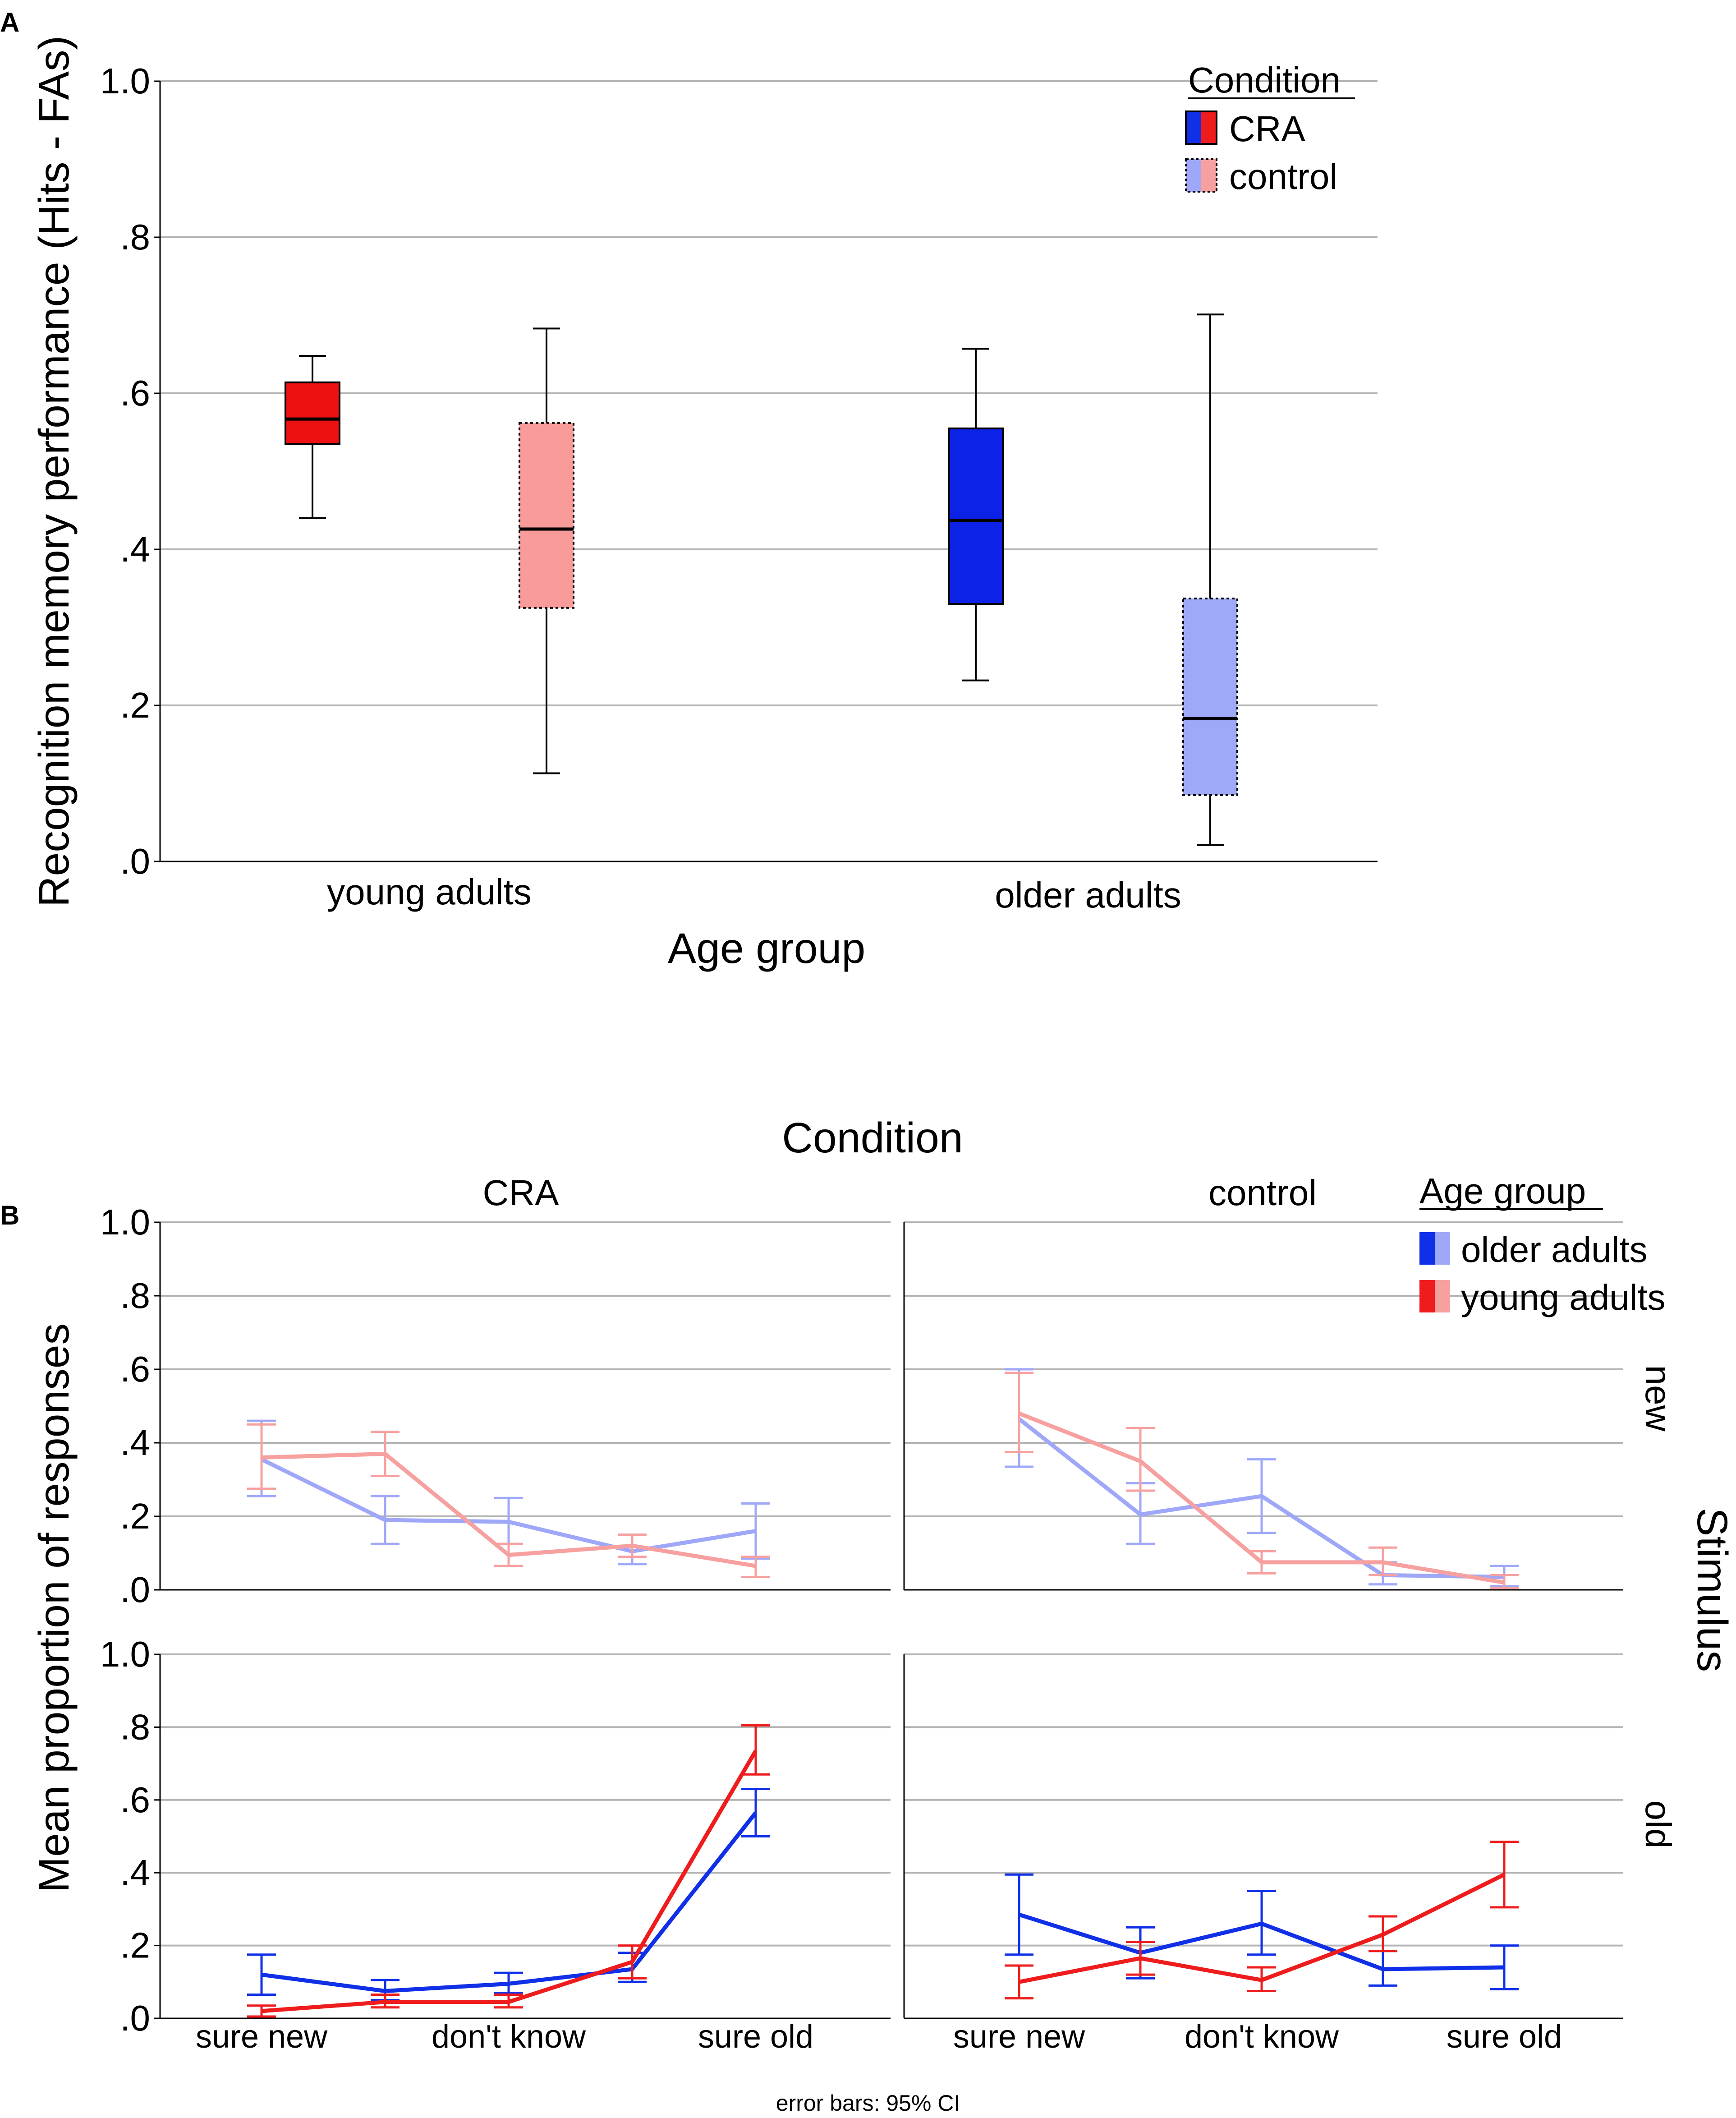 The width and height of the screenshot is (1736, 2118). What do you see at coordinates (508, 1499) in the screenshot?
I see `subplot-cra-new` at bounding box center [508, 1499].